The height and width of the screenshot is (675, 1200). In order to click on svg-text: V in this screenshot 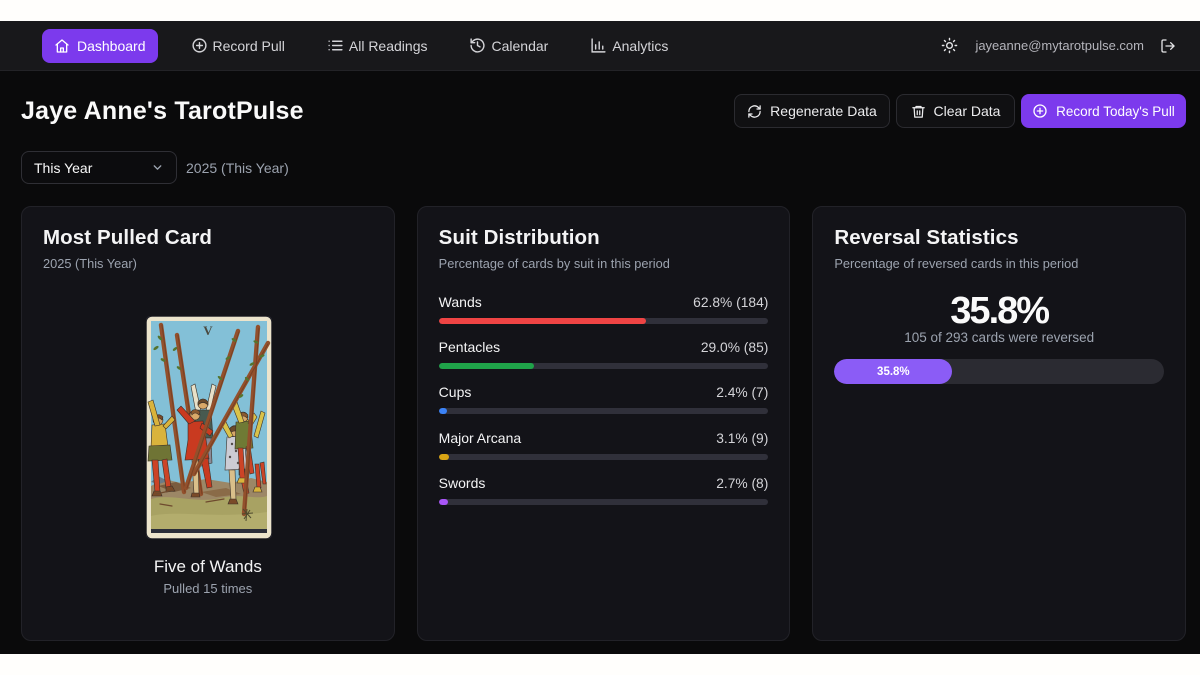, I will do `click(209, 330)`.